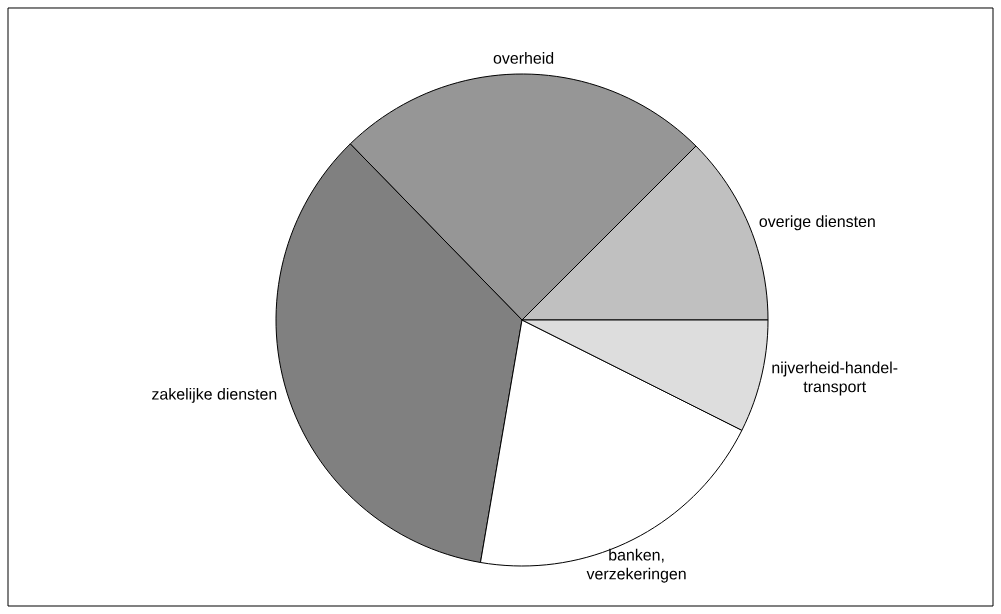 The width and height of the screenshot is (1001, 614). Describe the element at coordinates (817, 223) in the screenshot. I see `slice-label: overige diensten` at that location.